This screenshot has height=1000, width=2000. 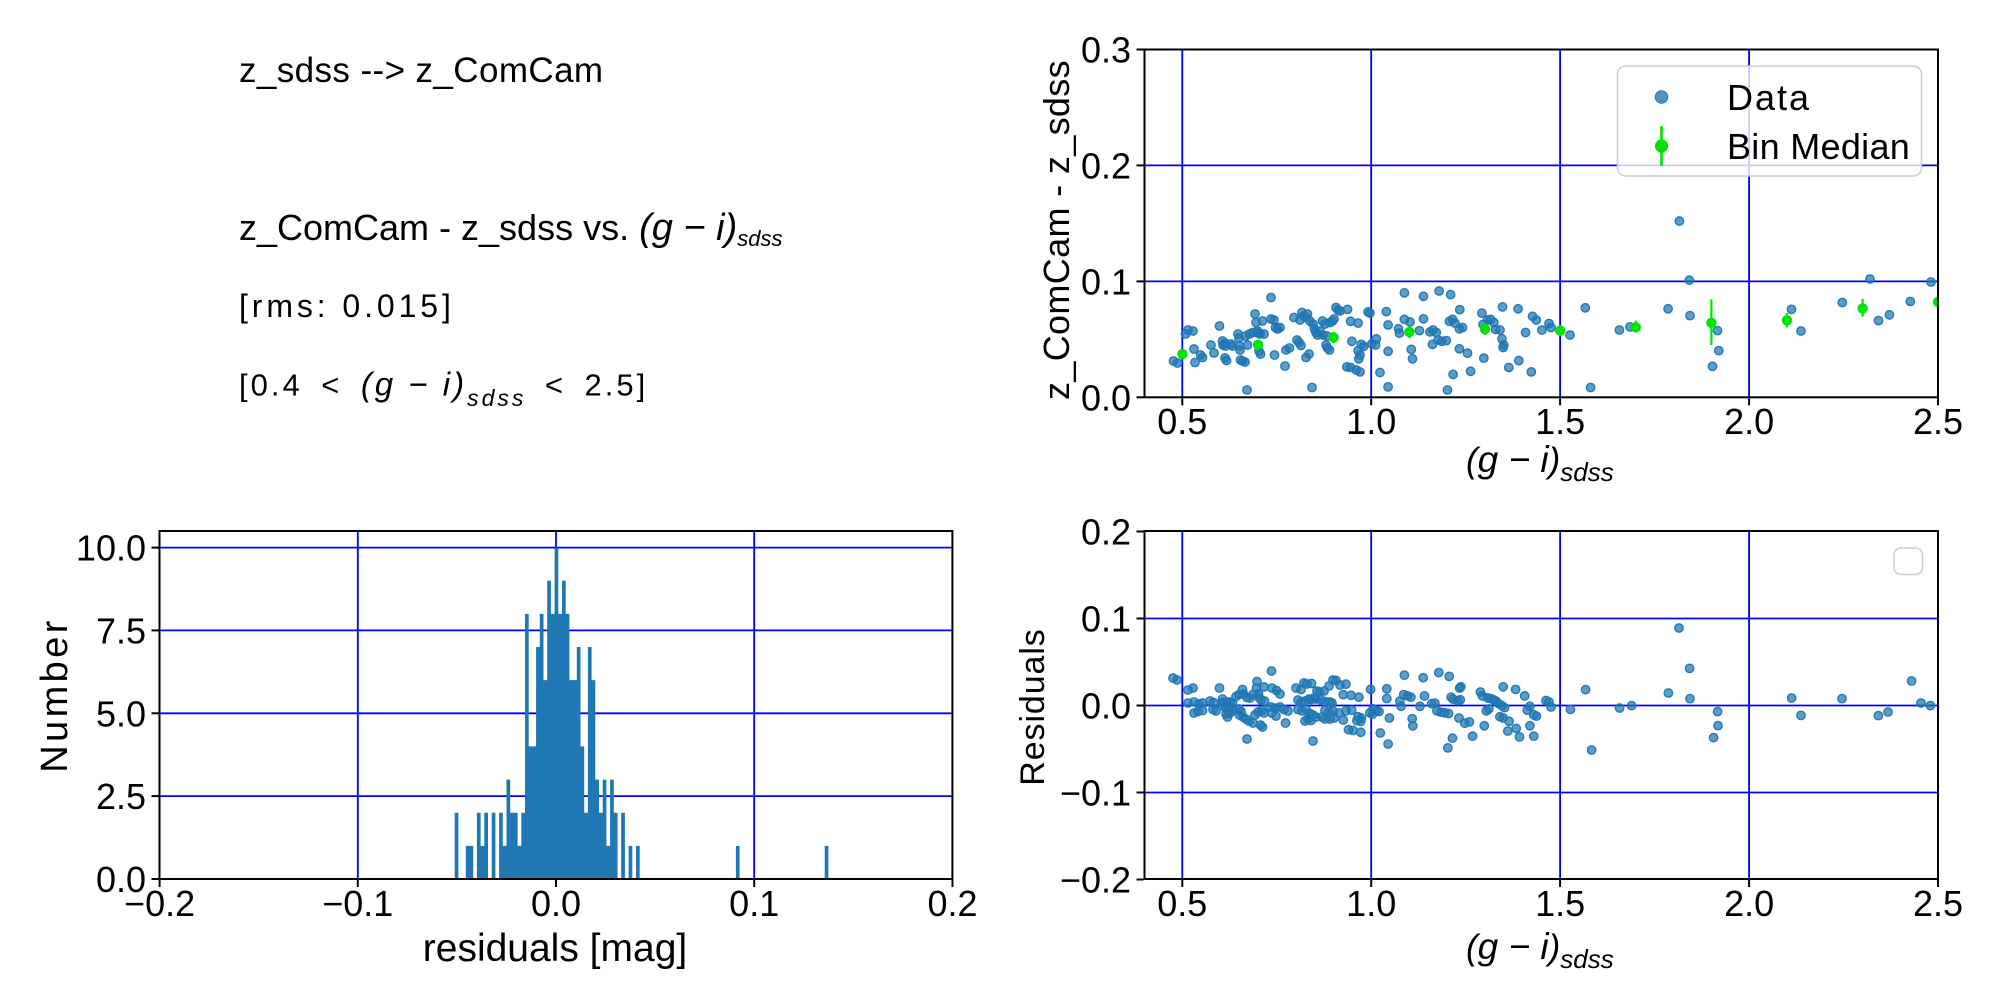 I want to click on svg-text: z_sdss --> z_ComCam, so click(x=421, y=70).